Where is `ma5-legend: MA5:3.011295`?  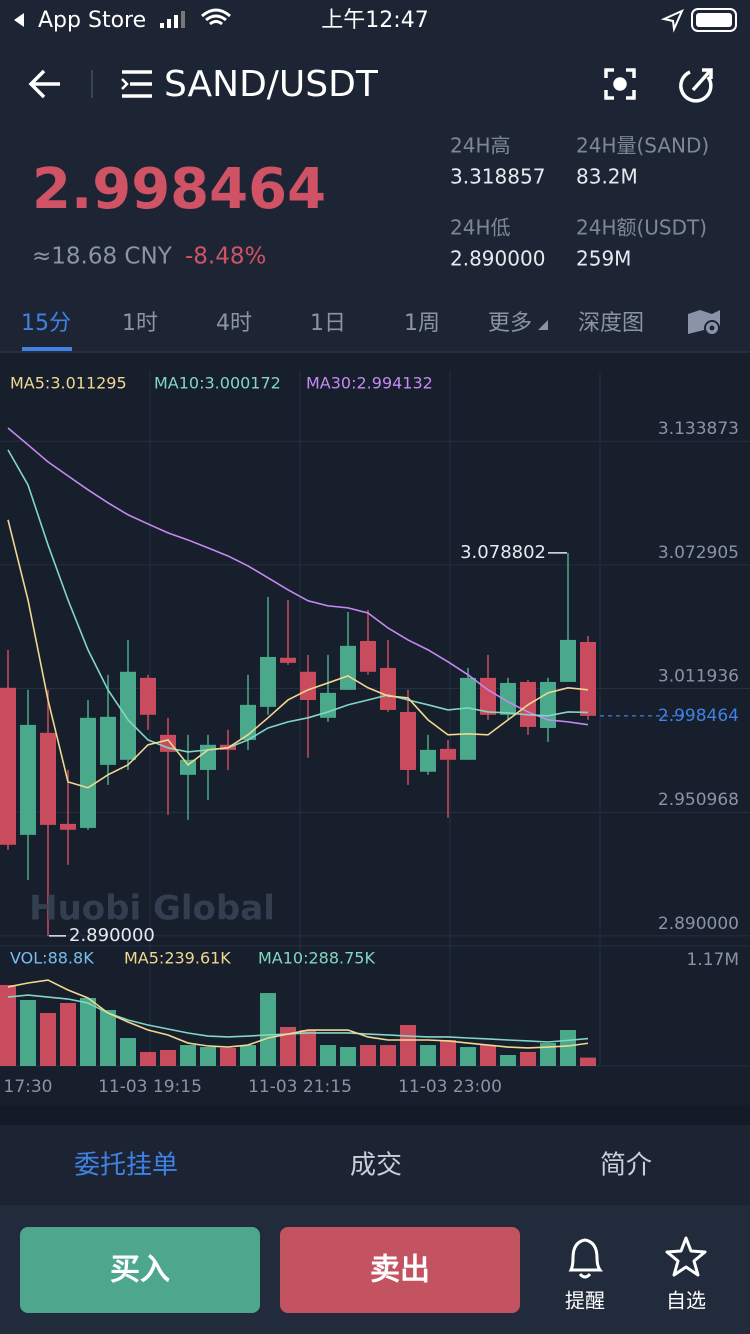
ma5-legend: MA5:3.011295 is located at coordinates (68, 383).